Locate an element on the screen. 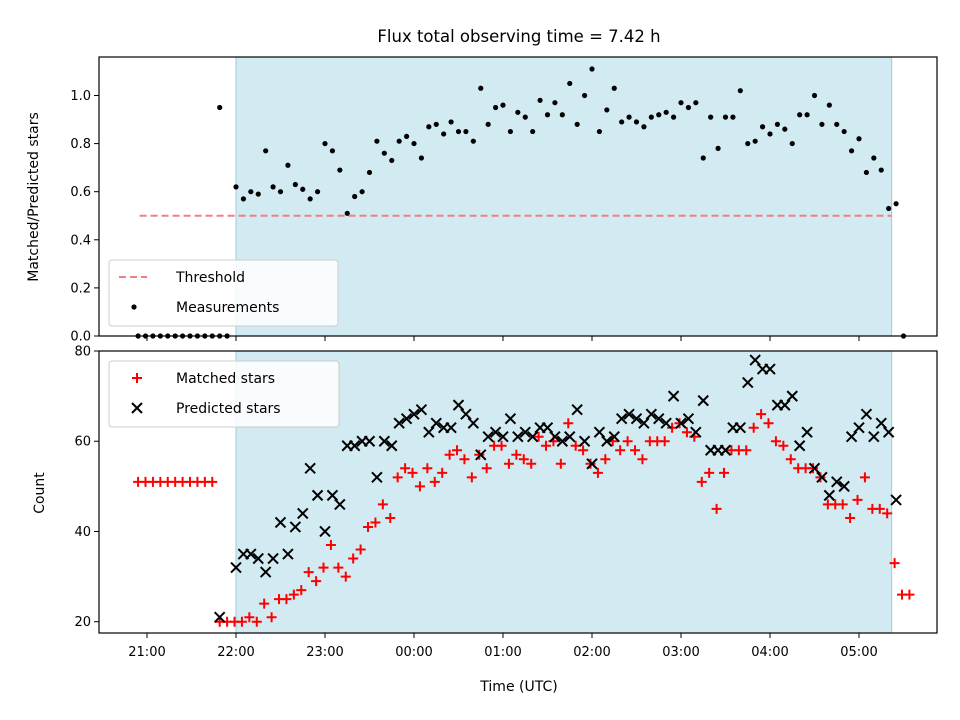 The height and width of the screenshot is (720, 960). x-tick-label: 05:00 is located at coordinates (858, 652).